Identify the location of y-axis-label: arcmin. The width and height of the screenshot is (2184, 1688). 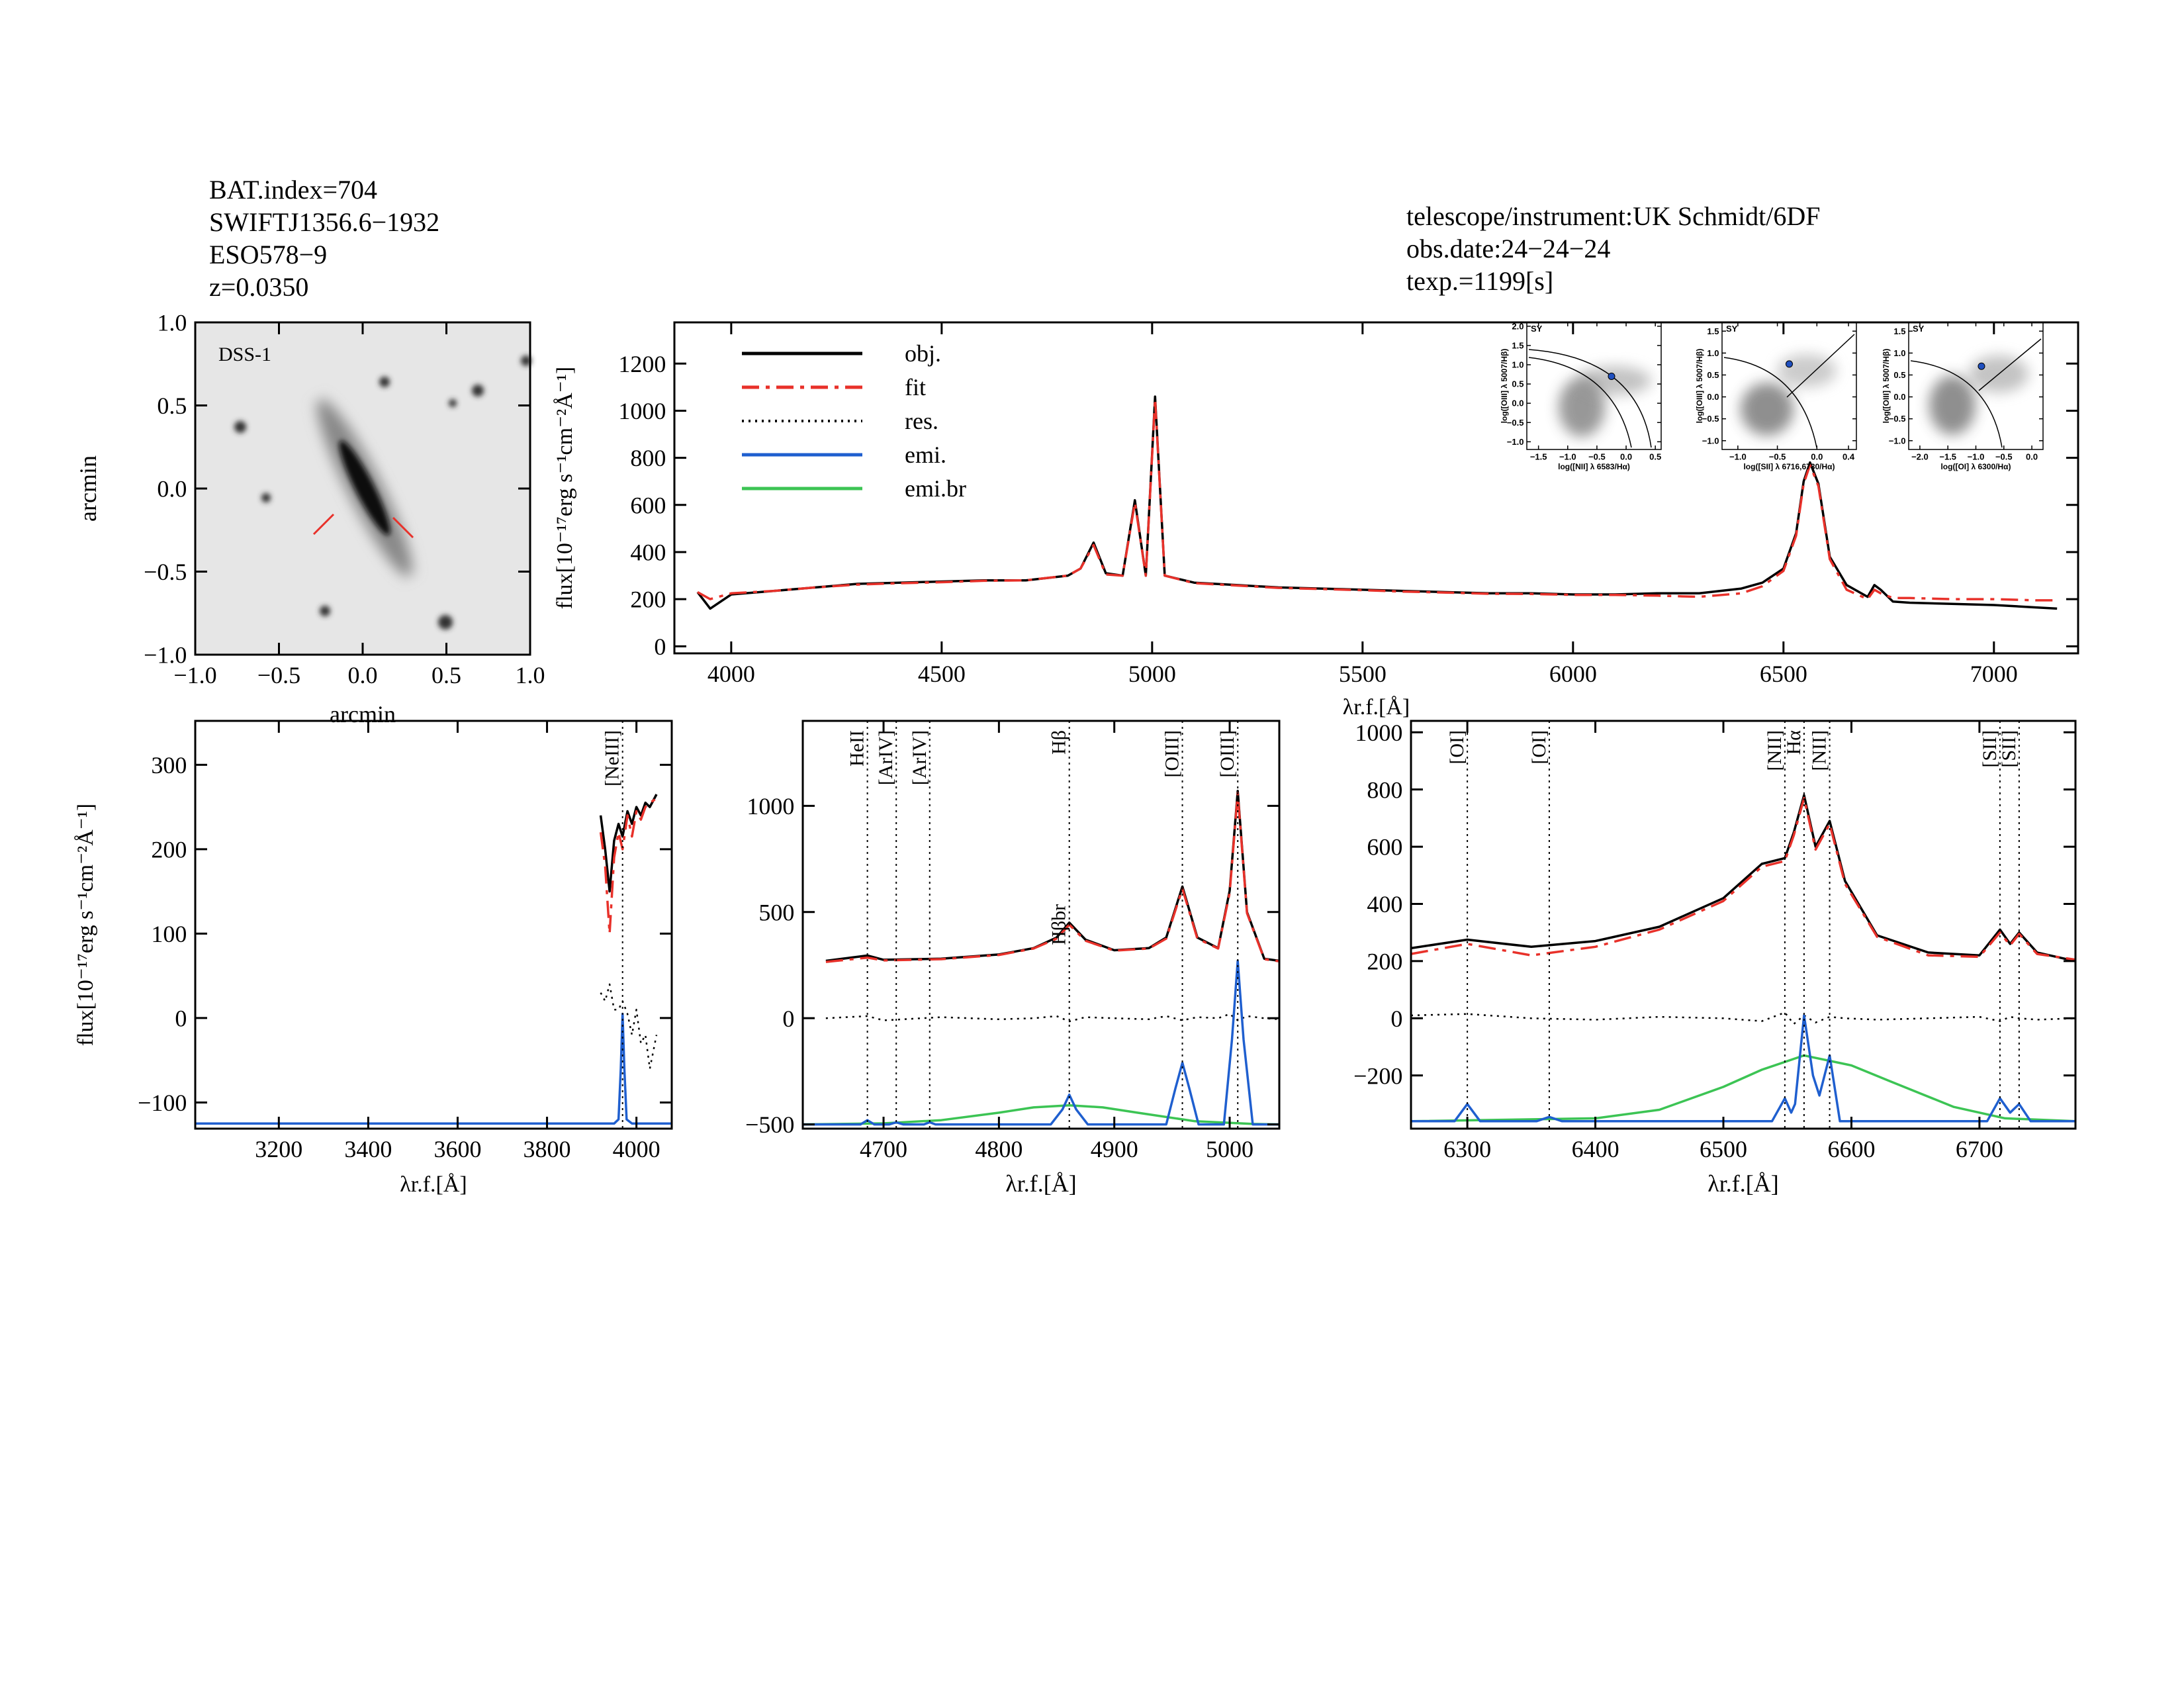
(88, 488).